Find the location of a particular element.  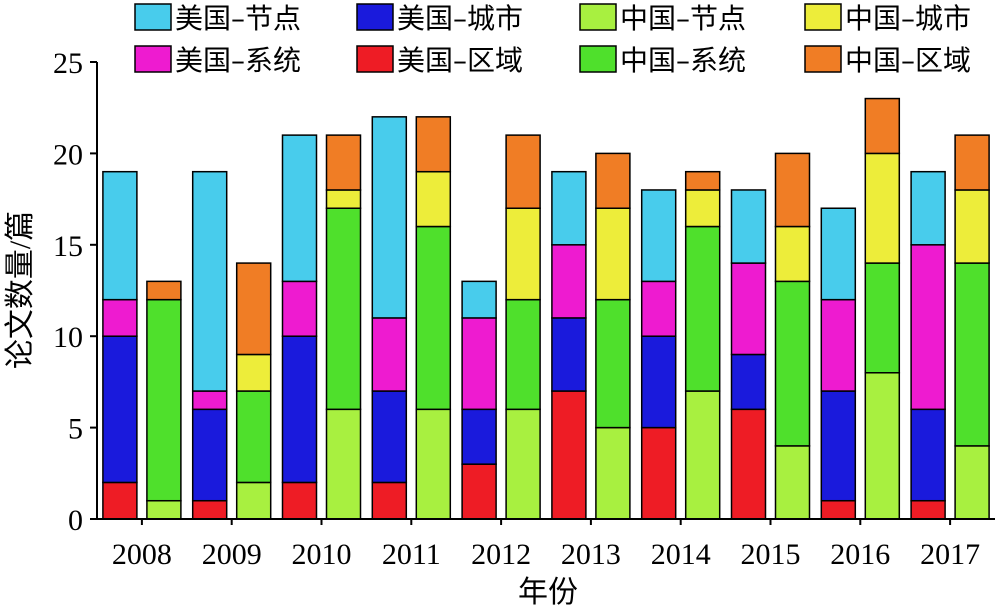

legend-label: 中国–城市 is located at coordinates (908, 18).